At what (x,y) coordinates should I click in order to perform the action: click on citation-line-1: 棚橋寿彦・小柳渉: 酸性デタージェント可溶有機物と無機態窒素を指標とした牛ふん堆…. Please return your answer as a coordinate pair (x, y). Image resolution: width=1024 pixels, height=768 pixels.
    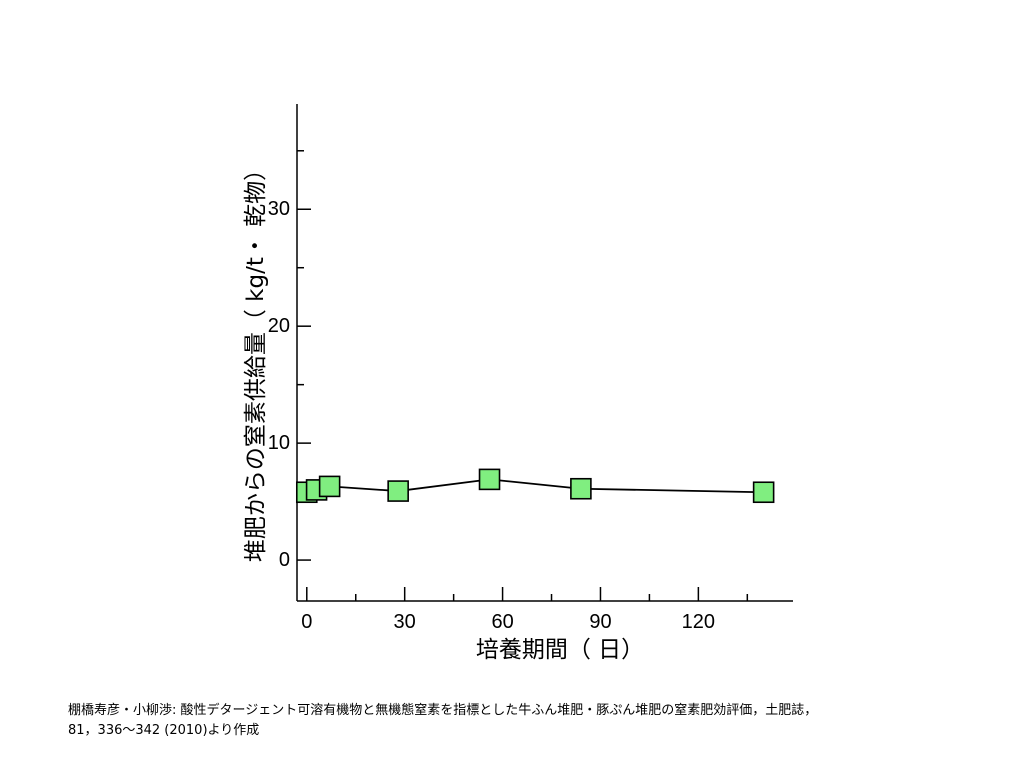
    Looking at the image, I should click on (443, 710).